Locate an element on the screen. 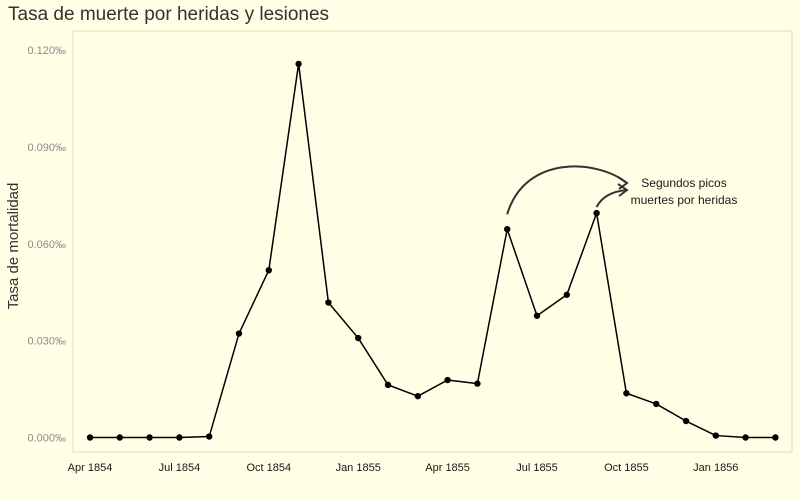 Image resolution: width=800 pixels, height=500 pixels. y-axis-label: Tasa de mortalidad is located at coordinates (13, 246).